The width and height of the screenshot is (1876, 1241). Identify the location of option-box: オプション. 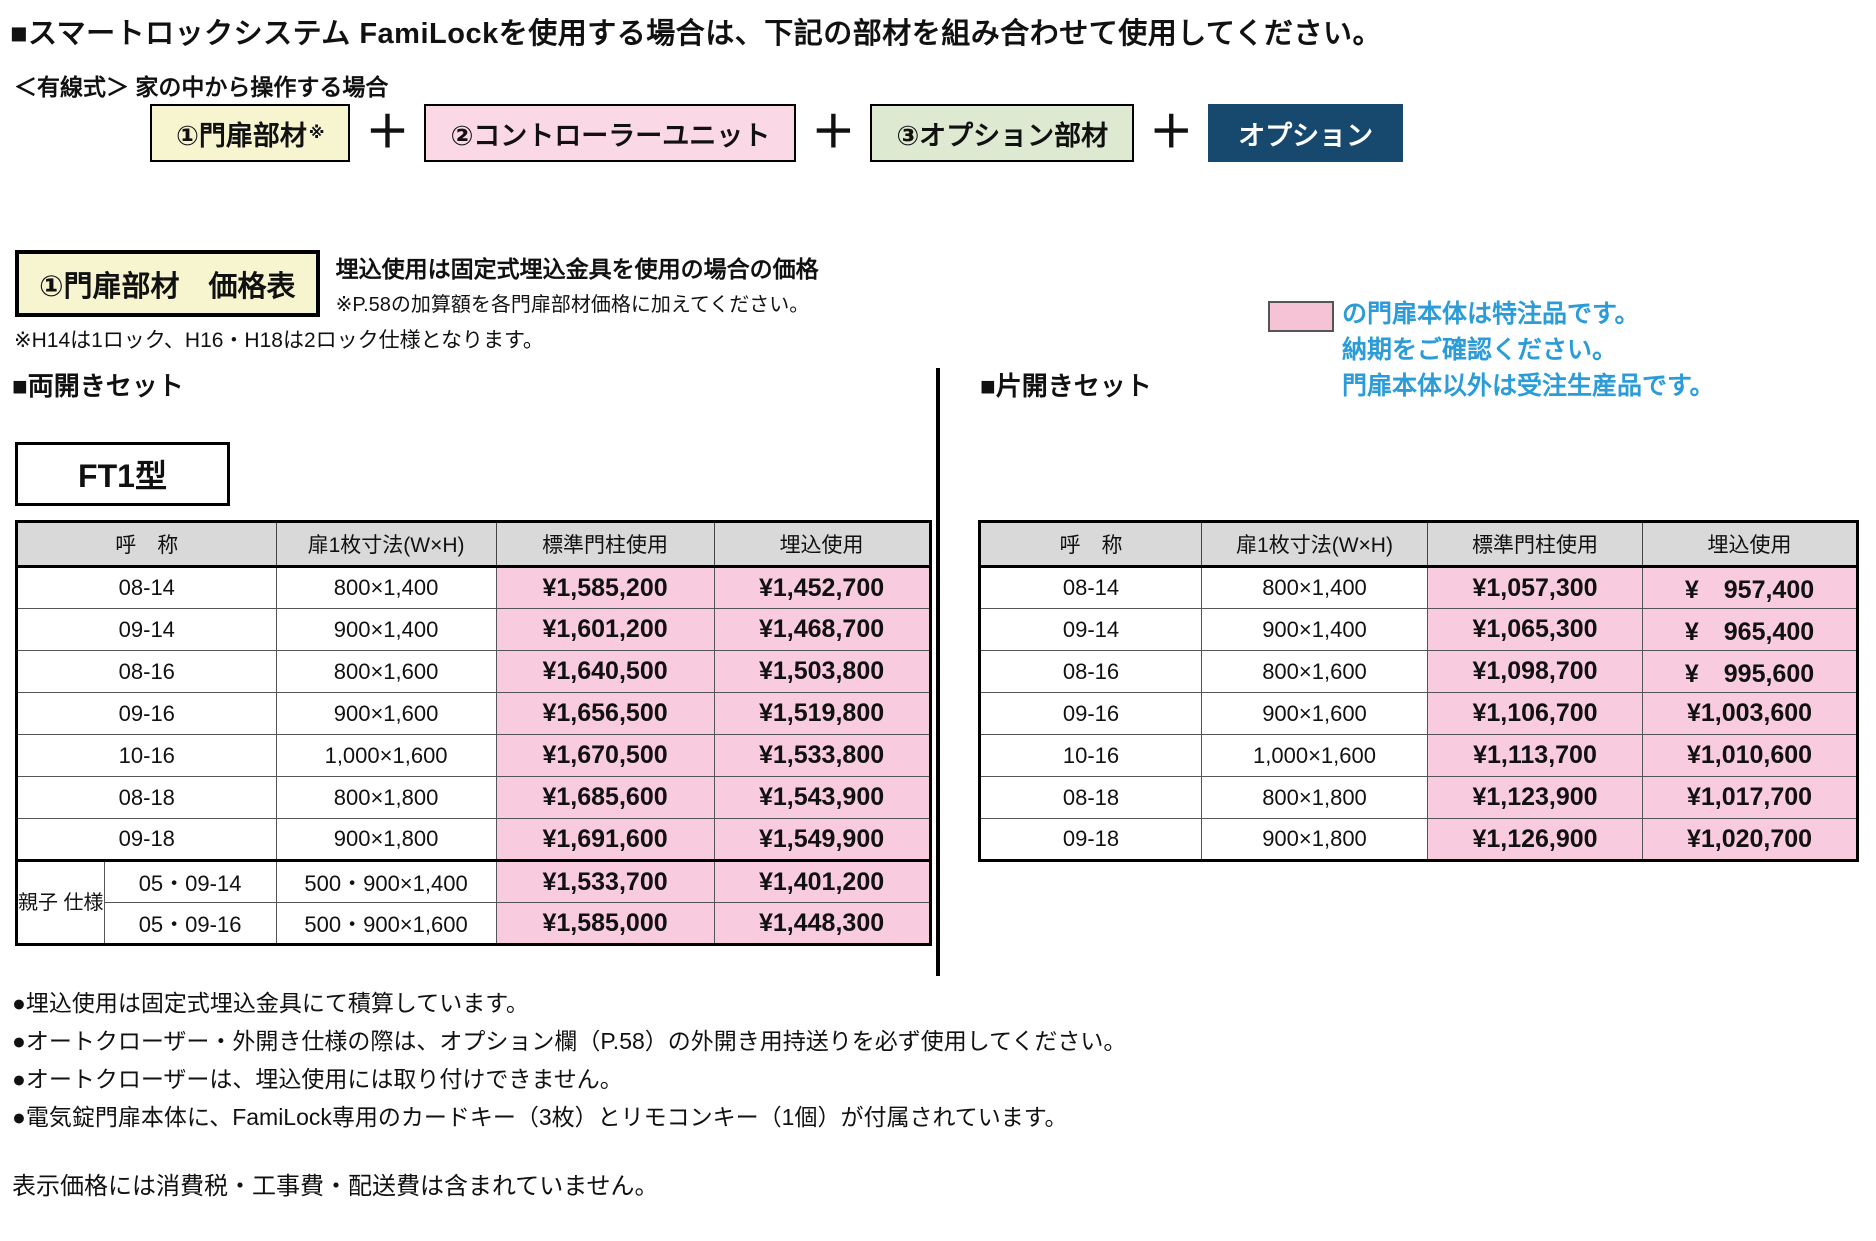
(1306, 133).